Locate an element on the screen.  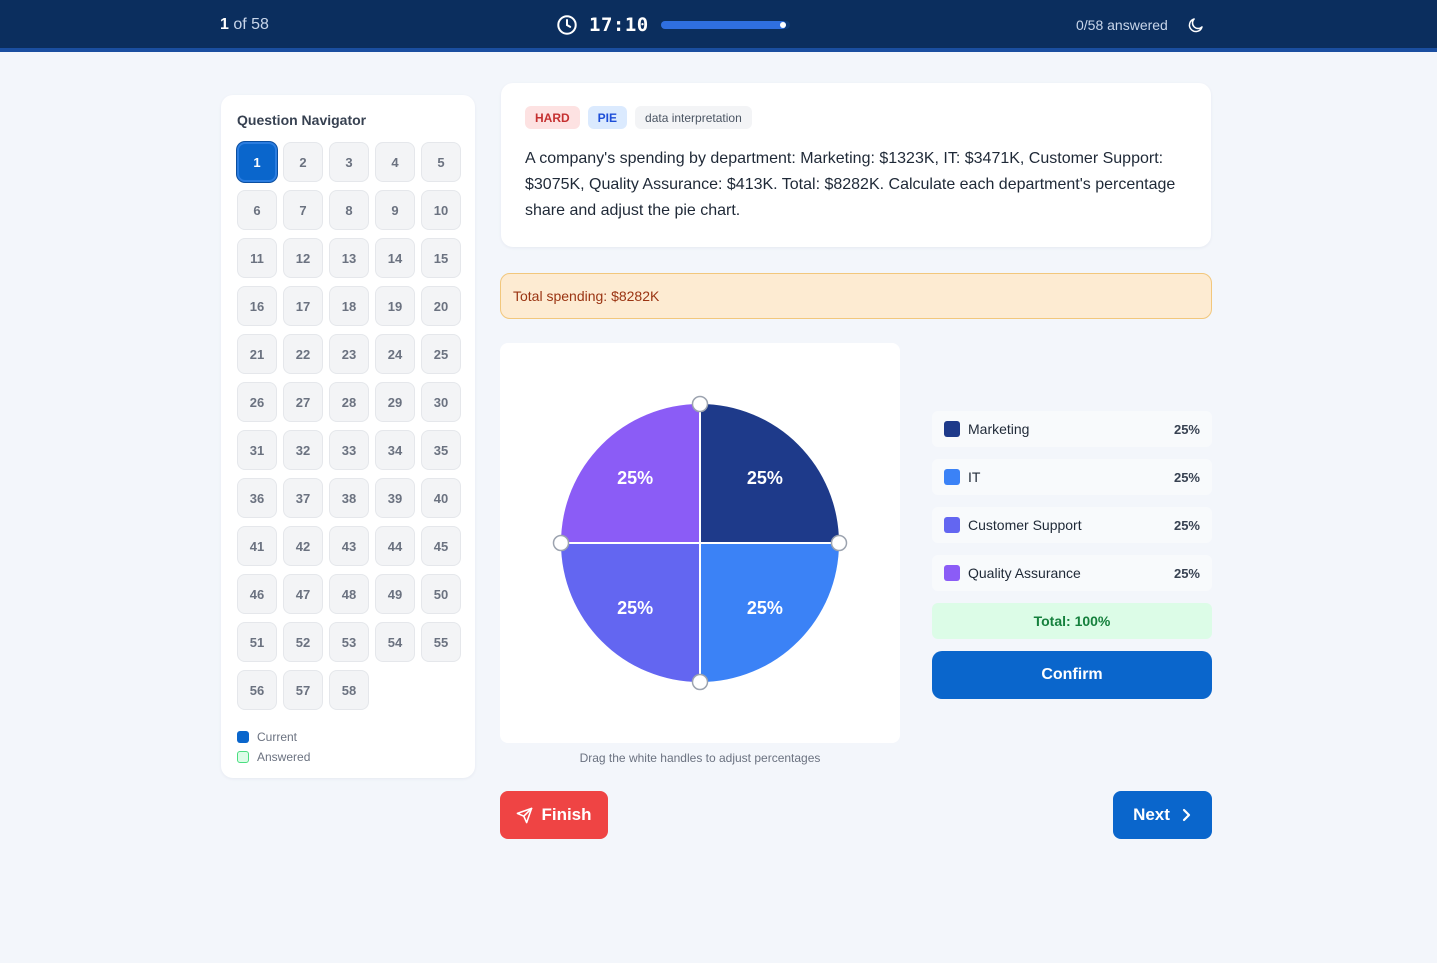
question-nav-button-40: 40 is located at coordinates (441, 498).